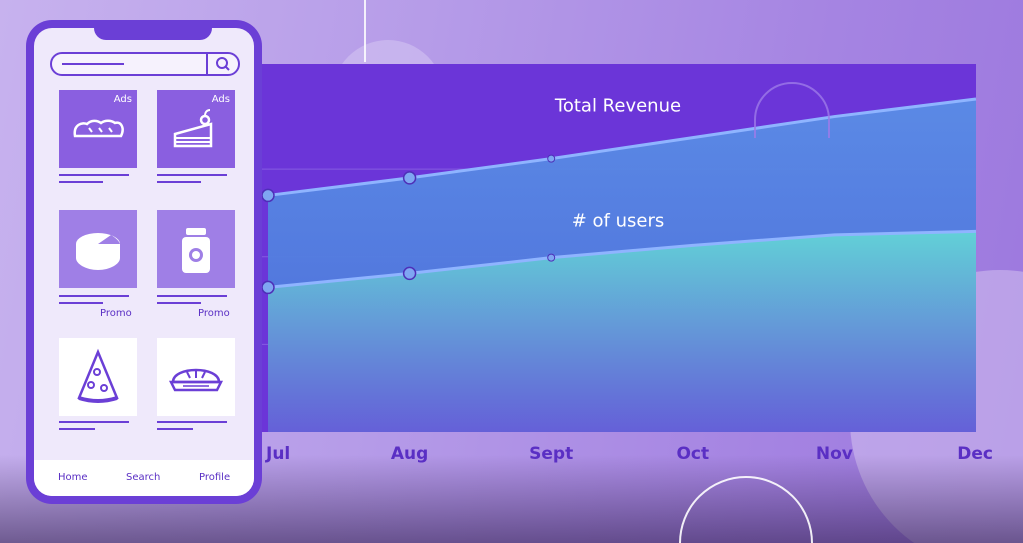 This screenshot has width=1023, height=543. Describe the element at coordinates (551, 454) in the screenshot. I see `x-tick-label: Sept` at that location.